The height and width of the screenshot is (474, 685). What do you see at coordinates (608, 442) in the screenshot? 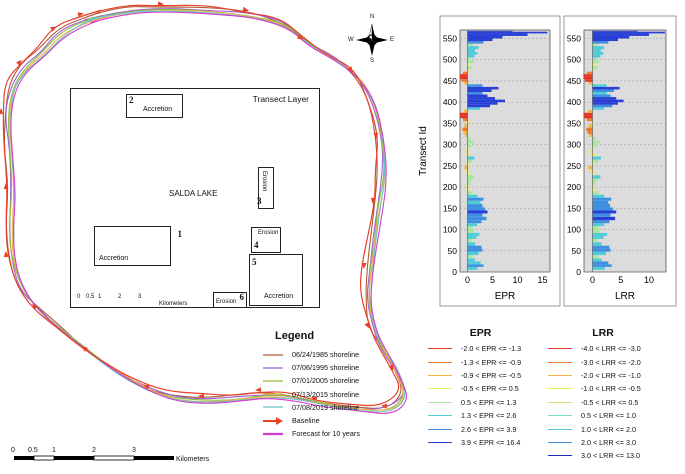
I see `lrr-class-label: 2.0 < LRR <= 3.0` at bounding box center [608, 442].